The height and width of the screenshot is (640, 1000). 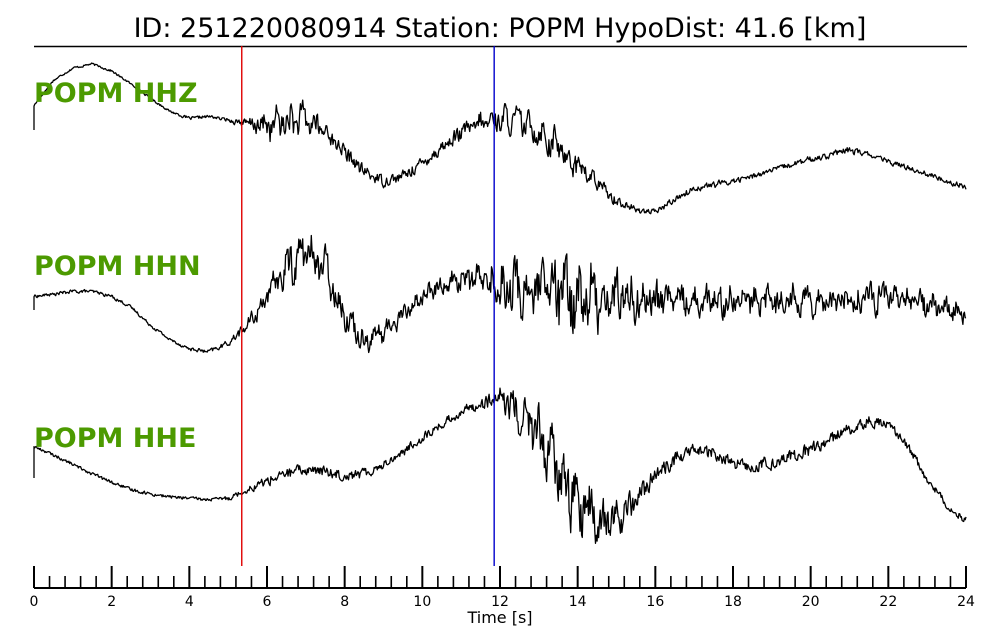 What do you see at coordinates (111, 602) in the screenshot?
I see `x-tick-label: 2` at bounding box center [111, 602].